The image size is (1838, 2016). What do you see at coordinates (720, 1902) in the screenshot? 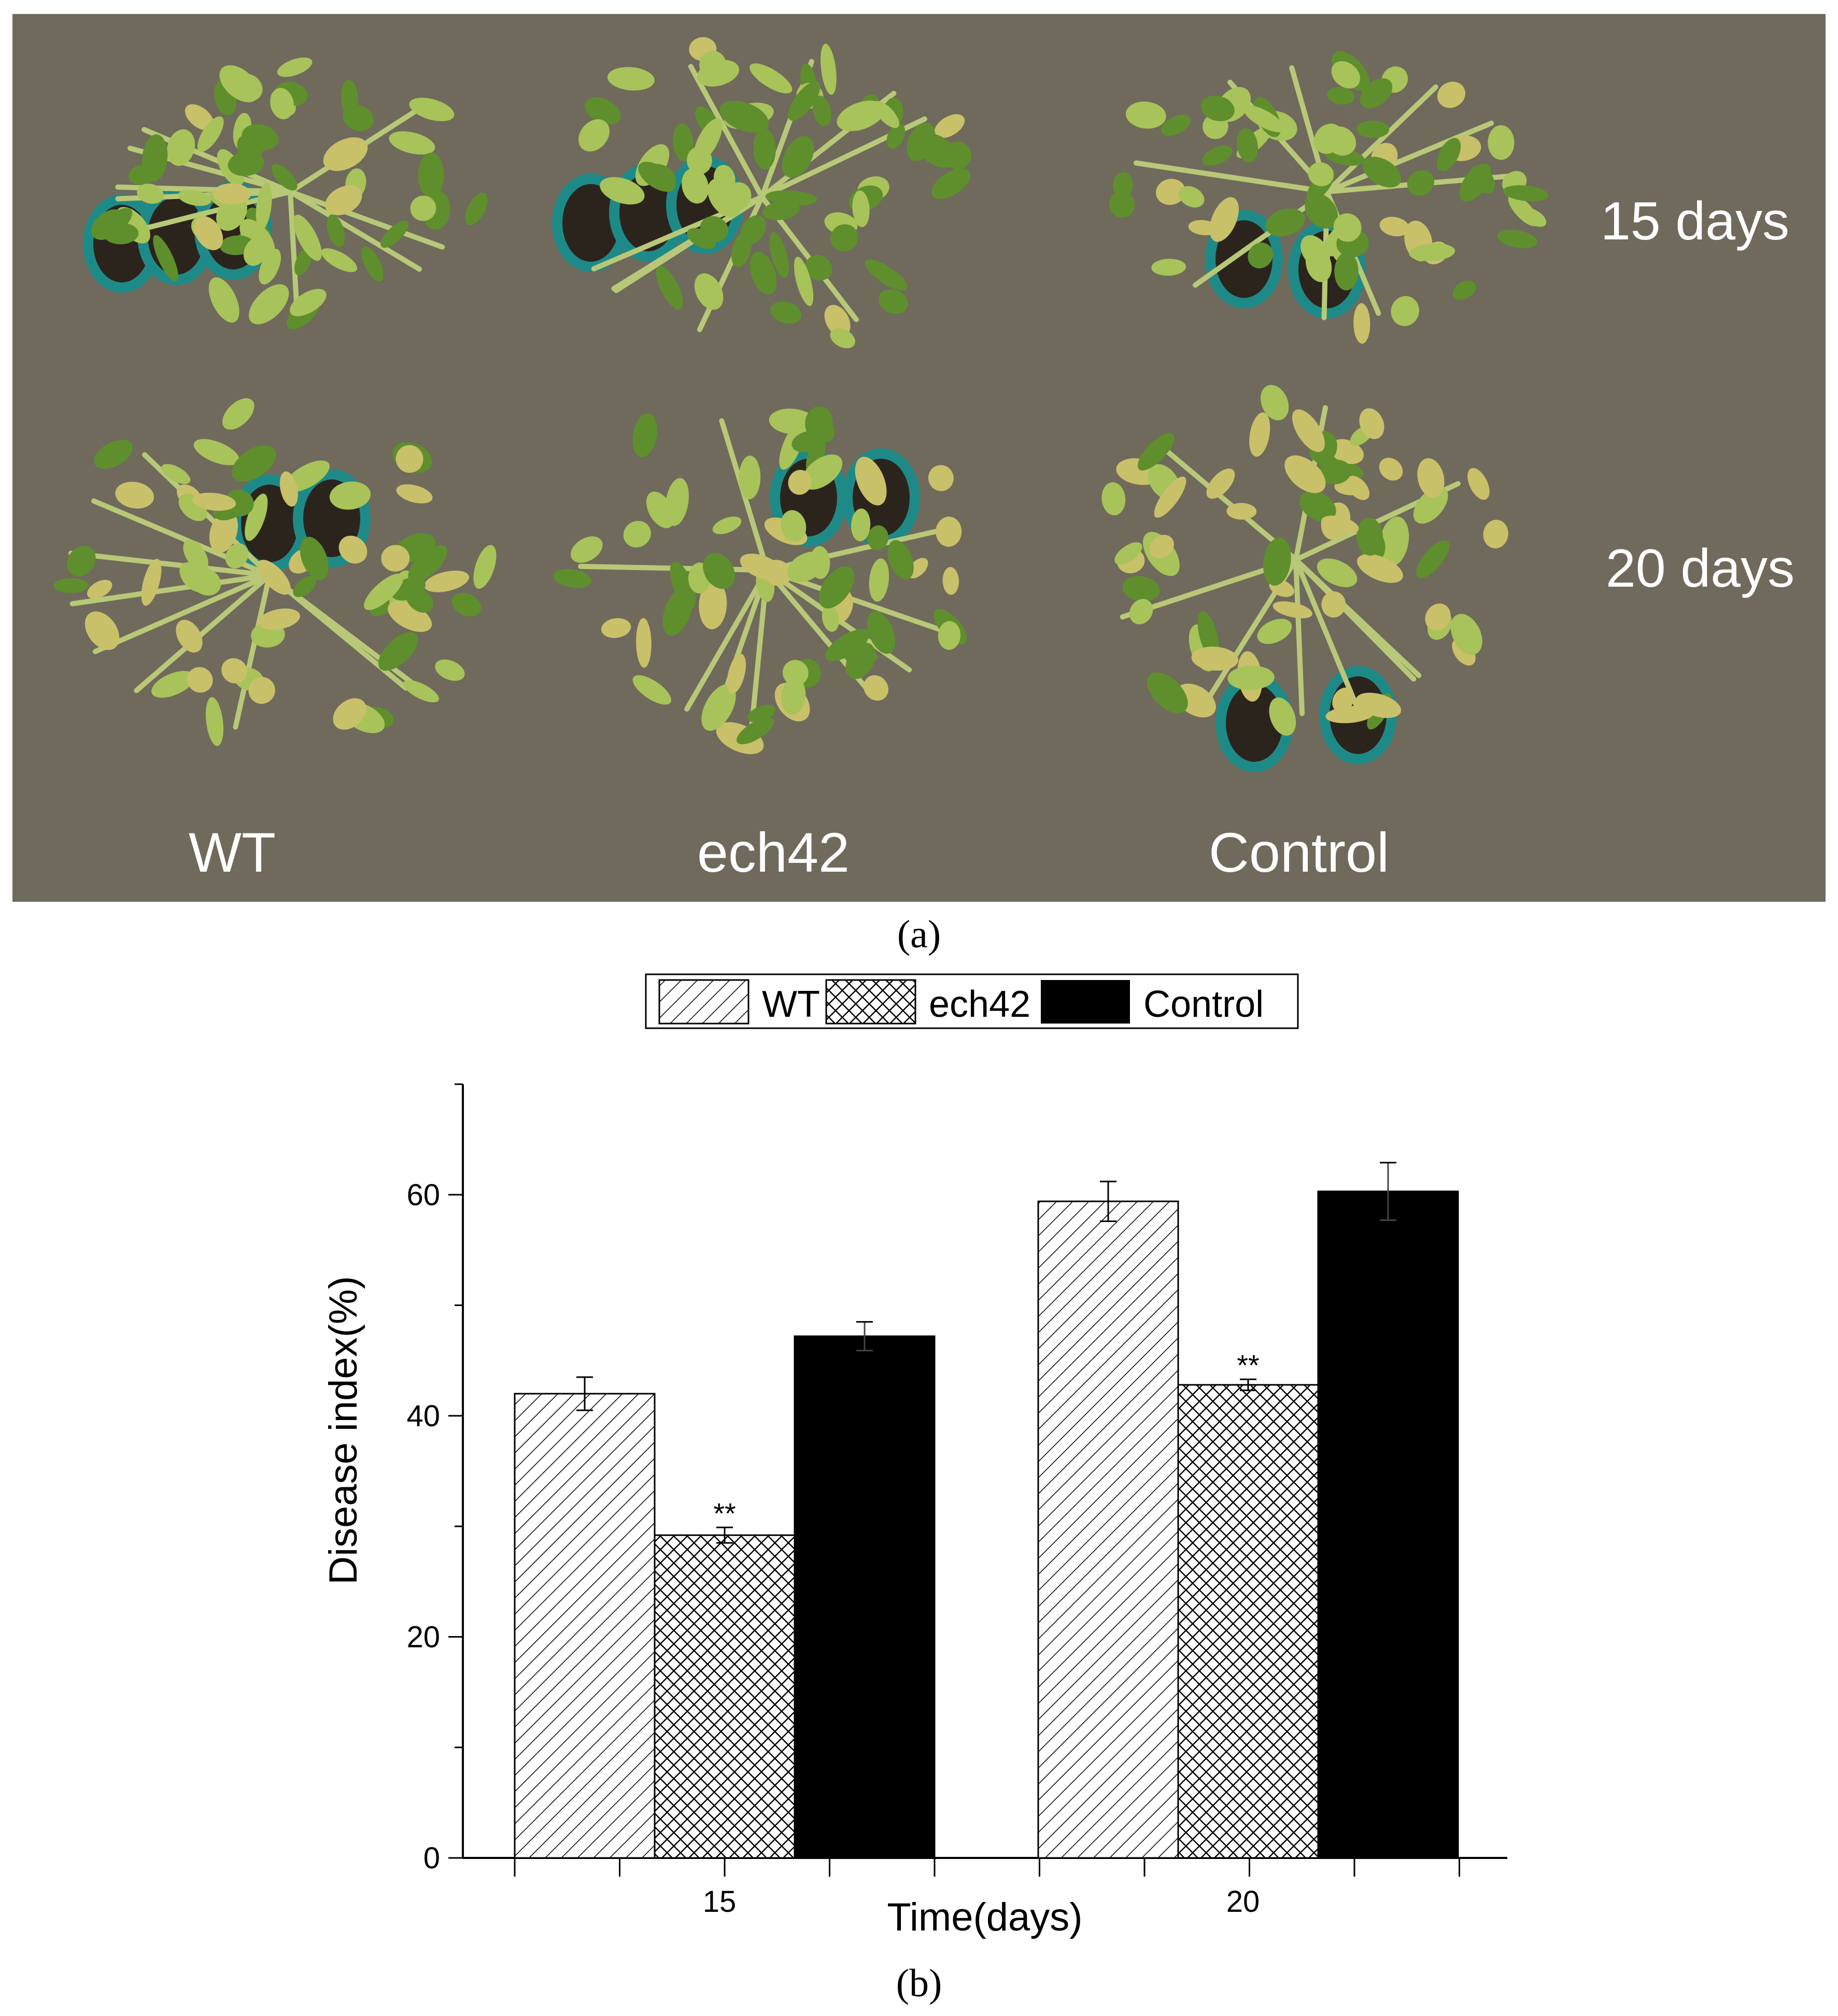
I see `x-tick-label: 15` at bounding box center [720, 1902].